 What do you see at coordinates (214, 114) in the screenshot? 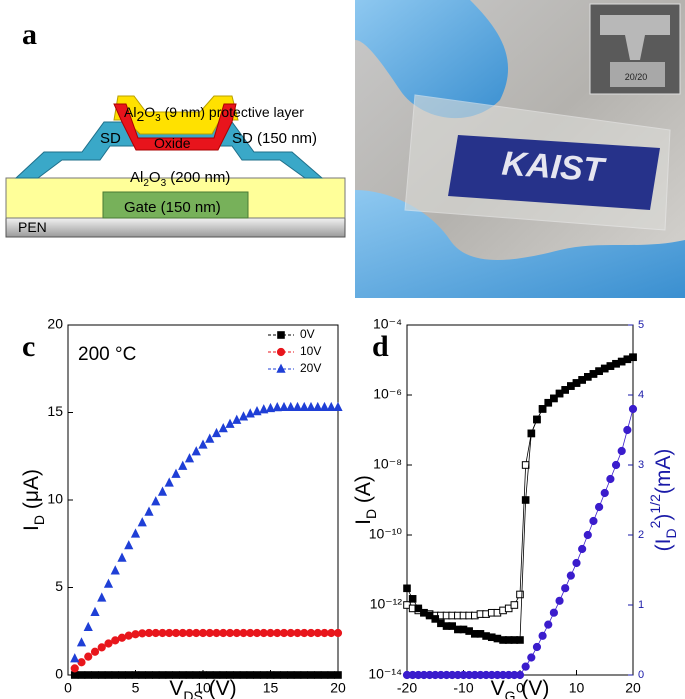
I see `diagram-label: Al2O3 (9 nm) protective layer` at bounding box center [214, 114].